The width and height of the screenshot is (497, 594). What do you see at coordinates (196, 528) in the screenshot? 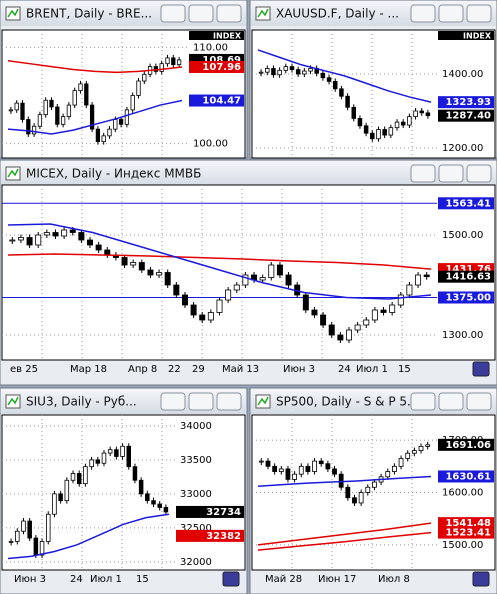
I see `y-tick-label: 32500` at bounding box center [196, 528].